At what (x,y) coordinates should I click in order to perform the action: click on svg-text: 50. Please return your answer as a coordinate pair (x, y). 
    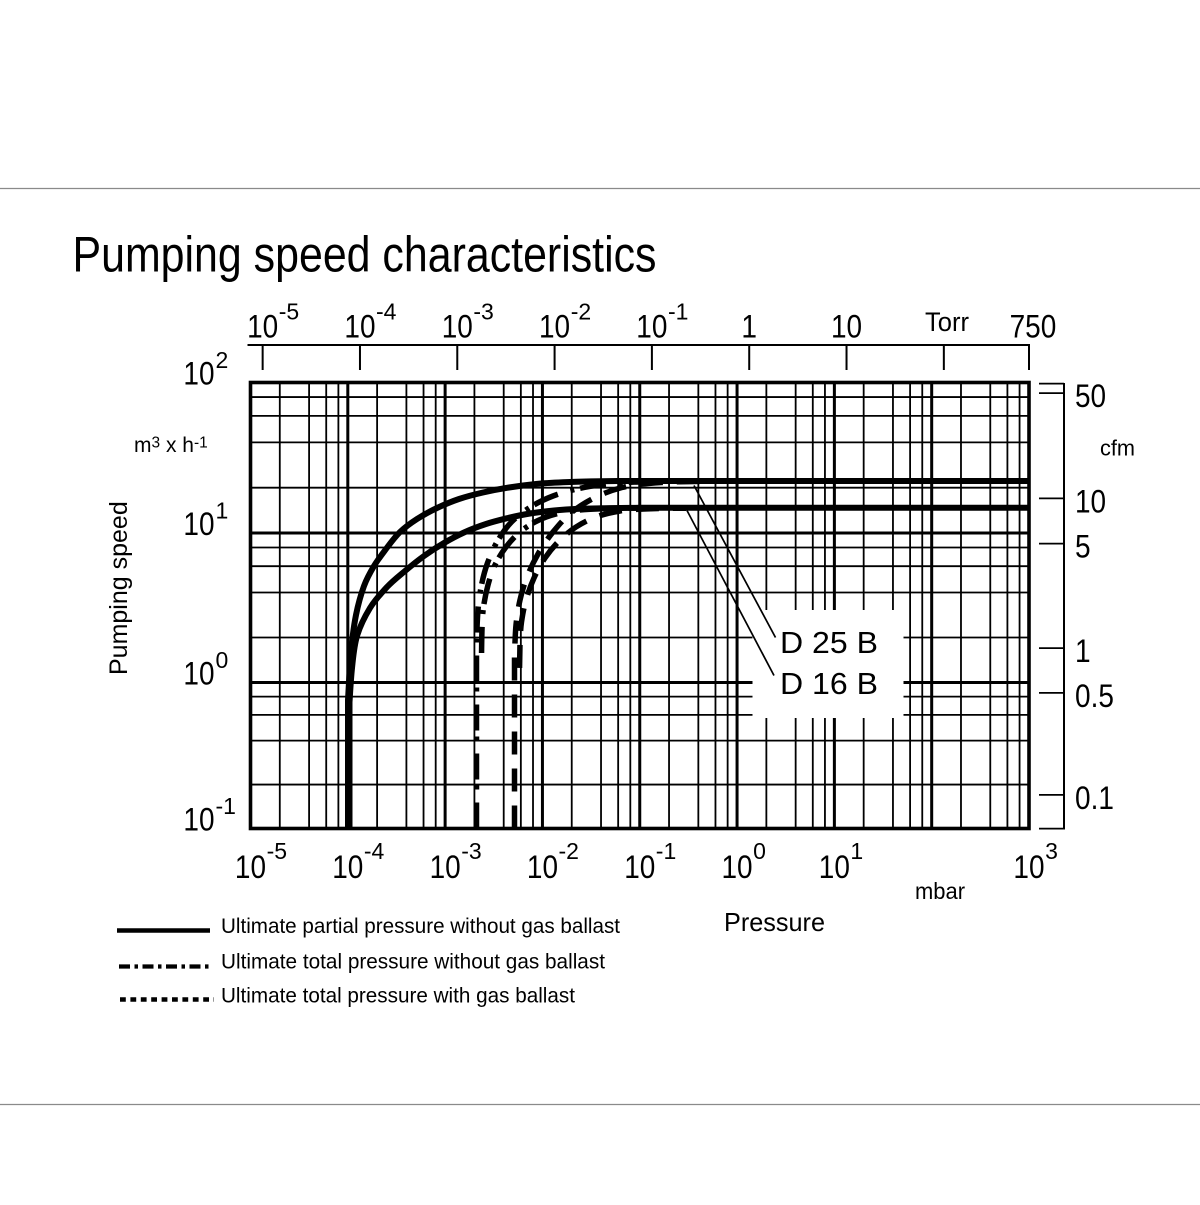
    Looking at the image, I should click on (1090, 396).